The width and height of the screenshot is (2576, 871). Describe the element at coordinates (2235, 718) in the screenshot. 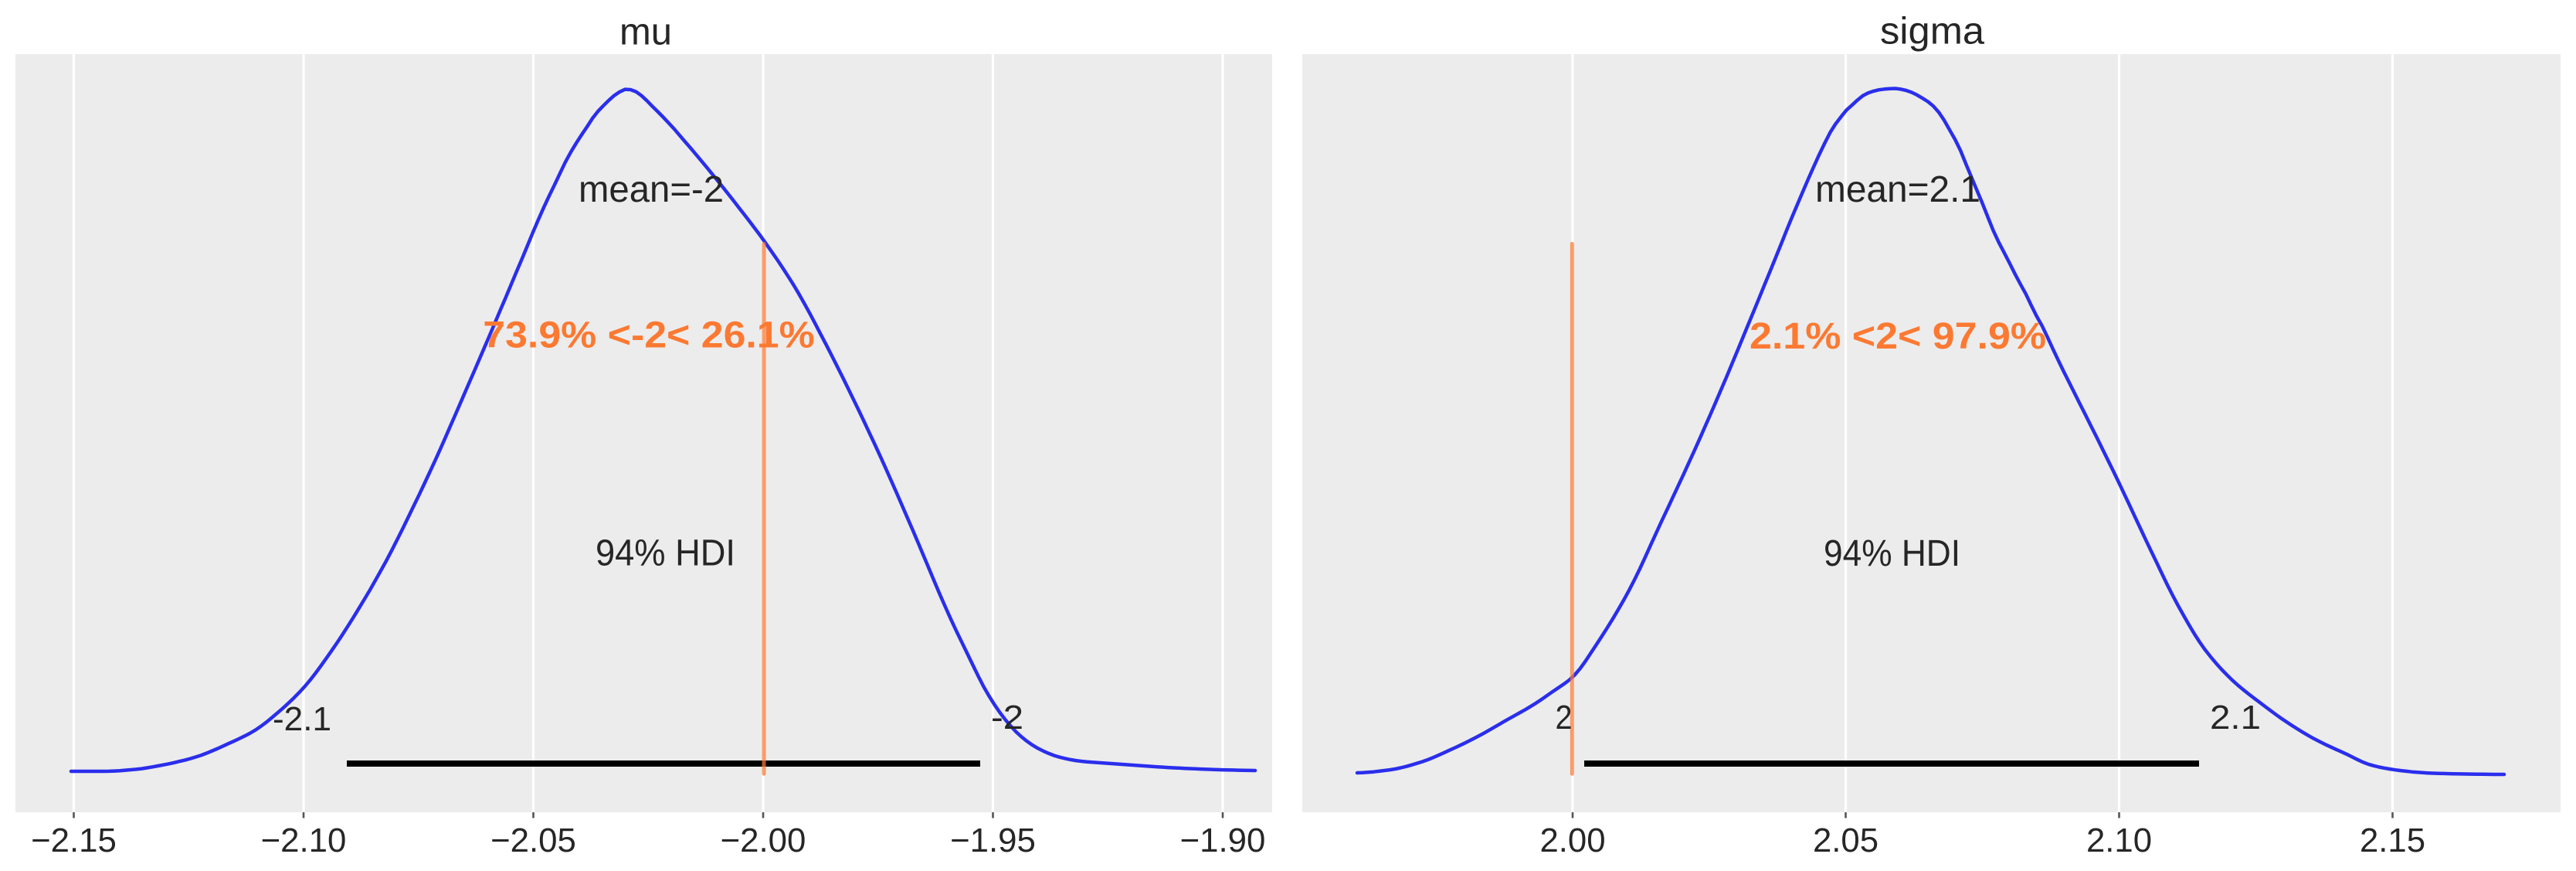

I see `svg-text: 2.1` at that location.